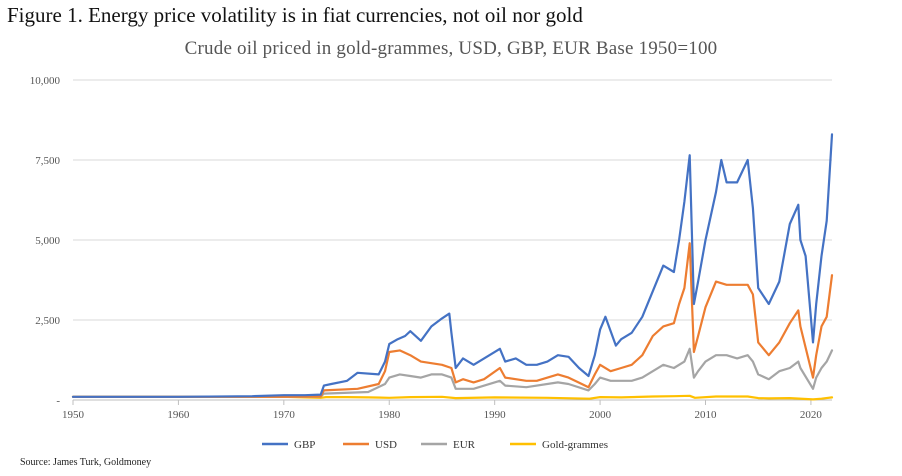  Describe the element at coordinates (495, 415) in the screenshot. I see `x-tick-label: 1990` at that location.